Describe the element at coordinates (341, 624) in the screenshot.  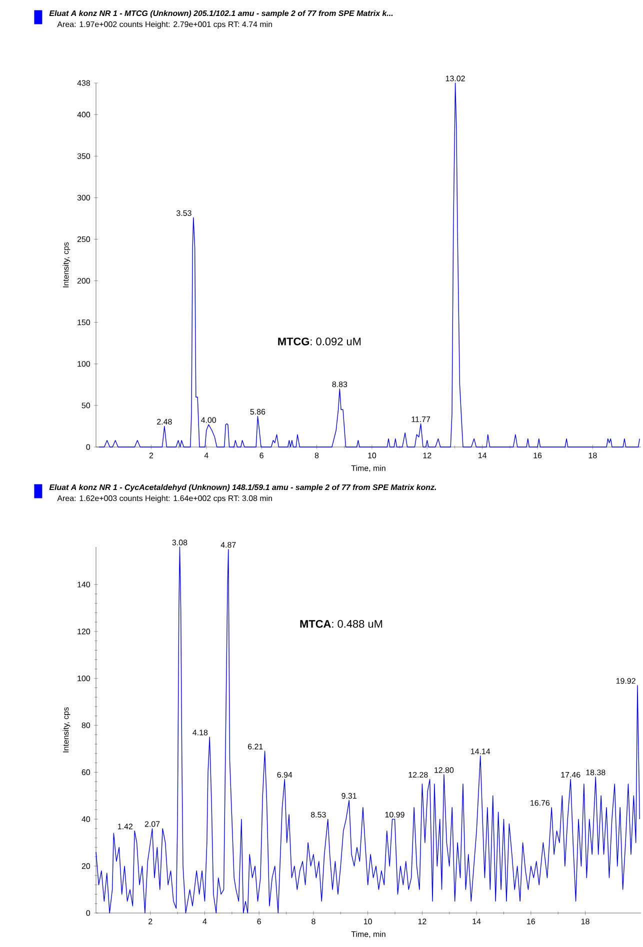
I see `annotation: MTCA: 0.488 uM` at that location.